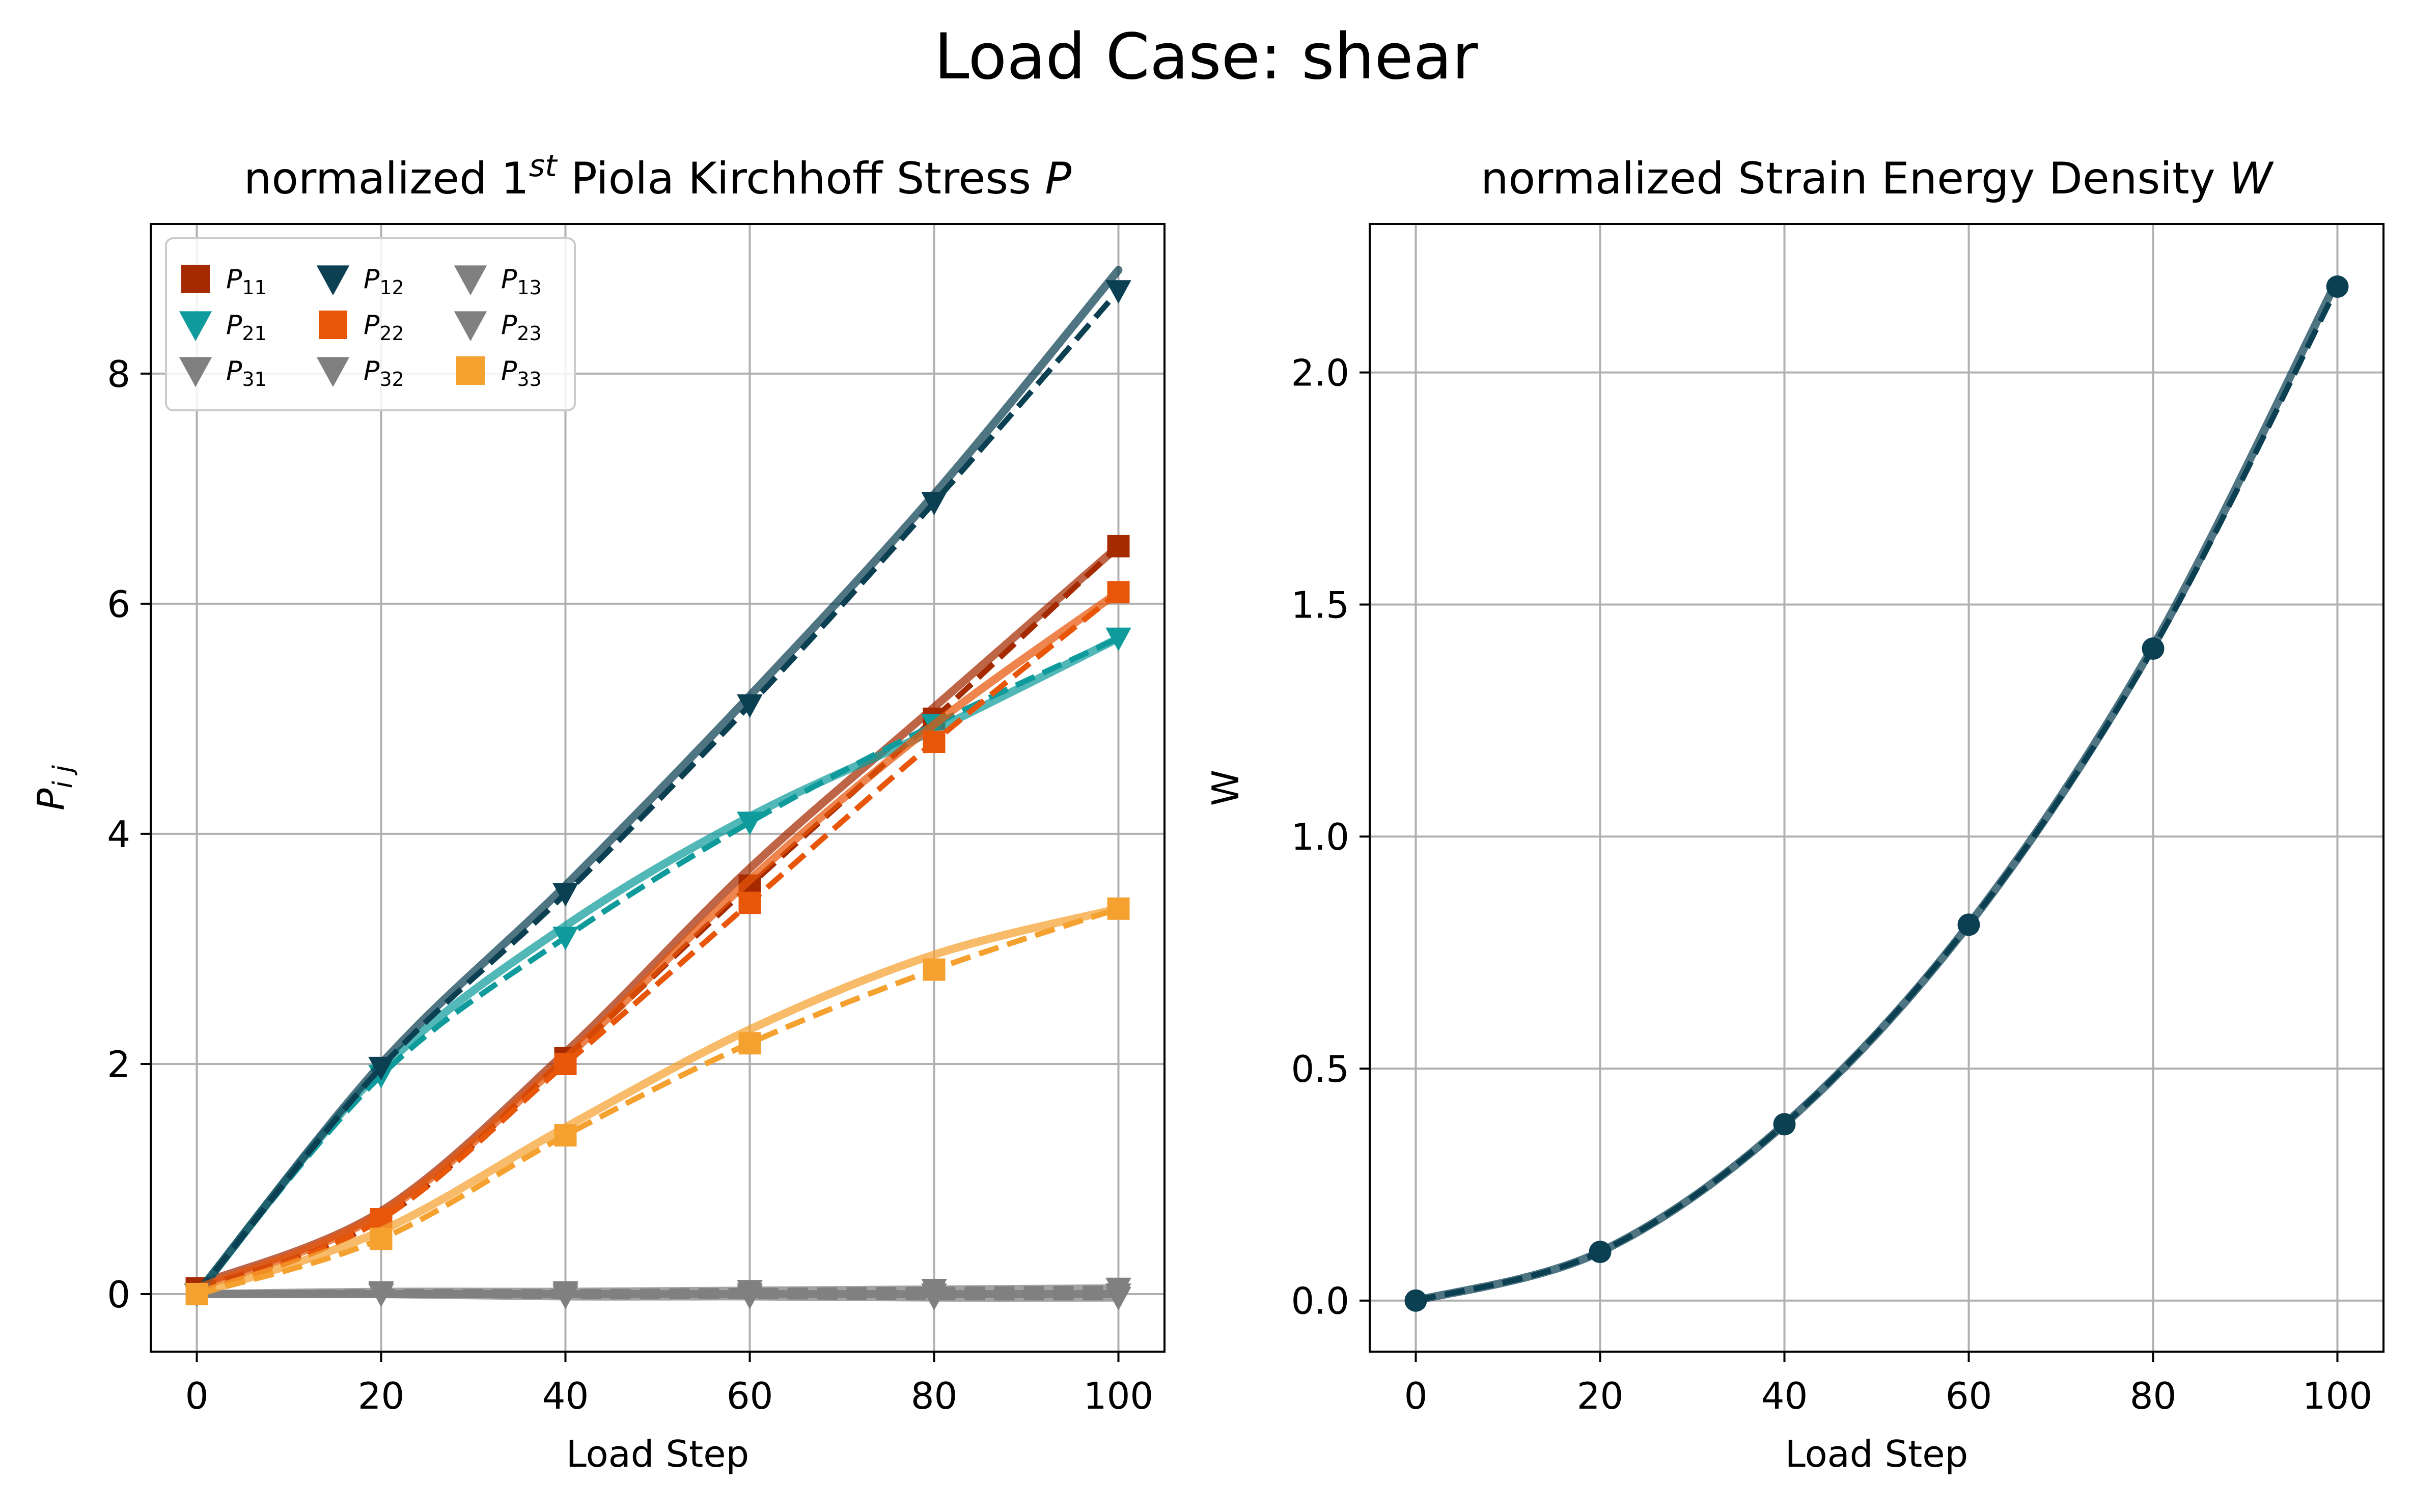 This screenshot has height=1512, width=2412. I want to click on legend-label-22: P22, so click(384, 327).